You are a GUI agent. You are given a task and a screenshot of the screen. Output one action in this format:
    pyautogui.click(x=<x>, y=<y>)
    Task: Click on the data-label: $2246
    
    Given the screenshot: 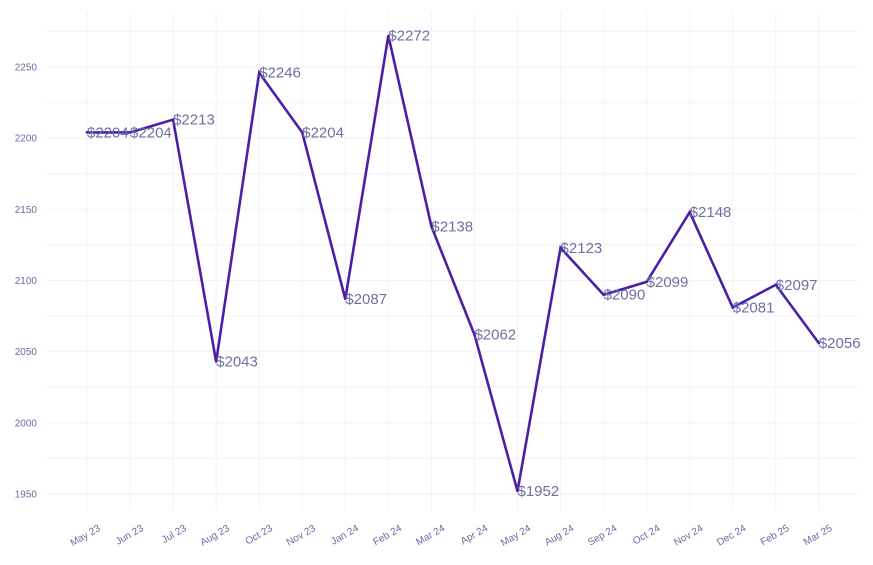 What is the action you would take?
    pyautogui.click(x=280, y=73)
    